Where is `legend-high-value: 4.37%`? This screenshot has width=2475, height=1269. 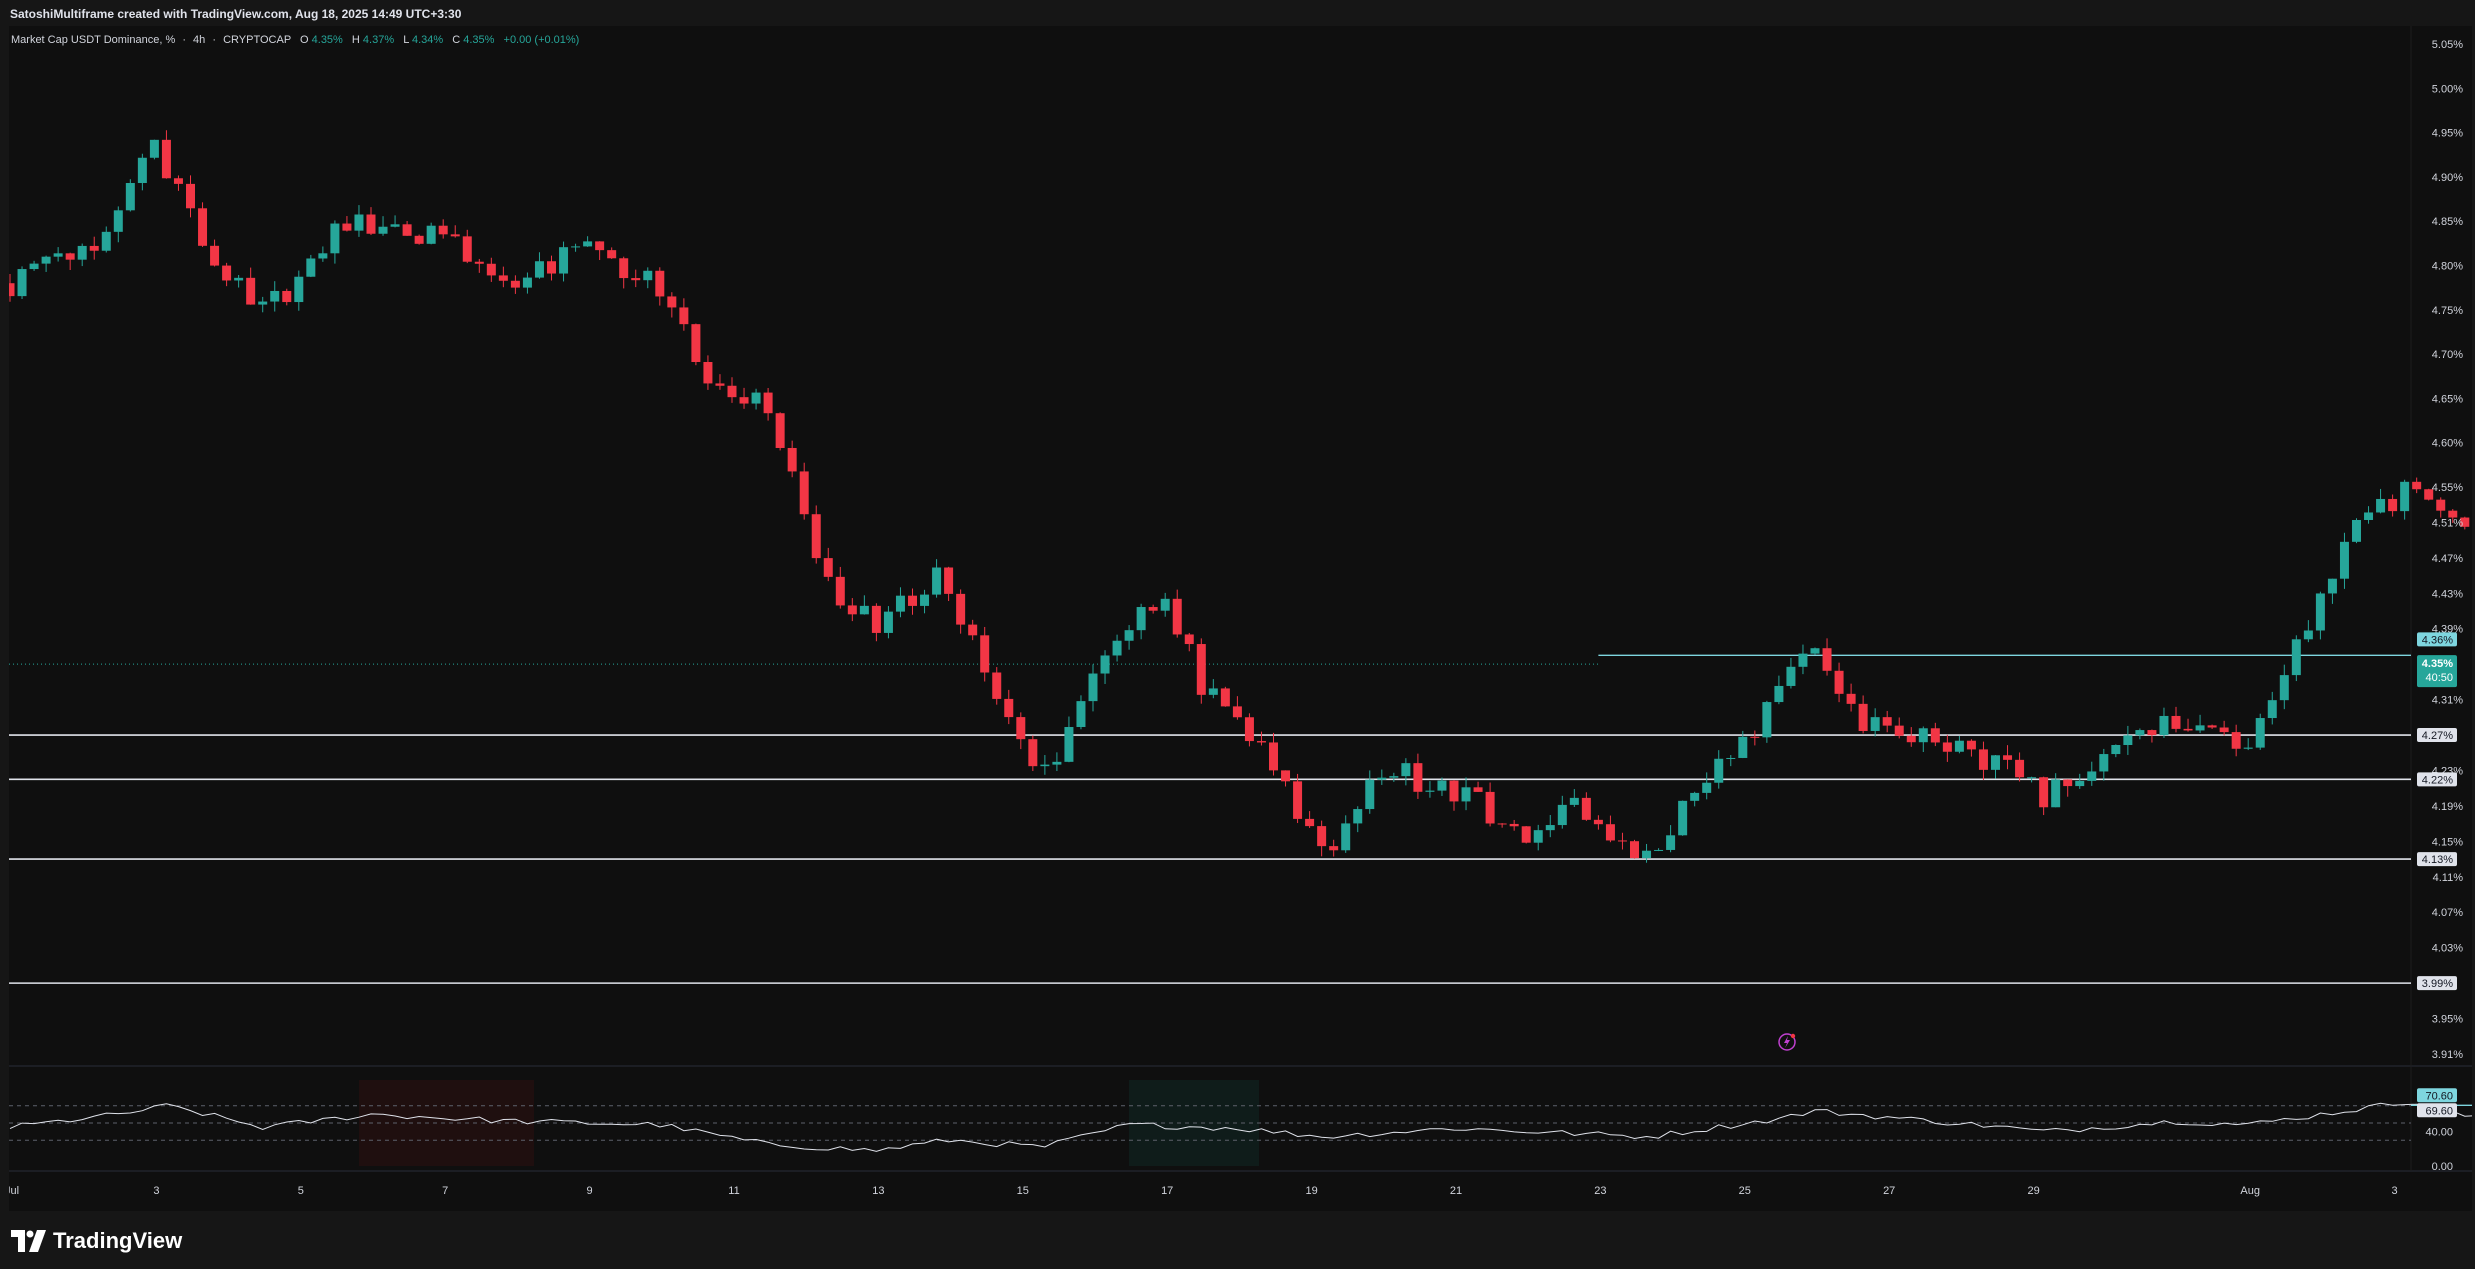 legend-high-value: 4.37% is located at coordinates (378, 40).